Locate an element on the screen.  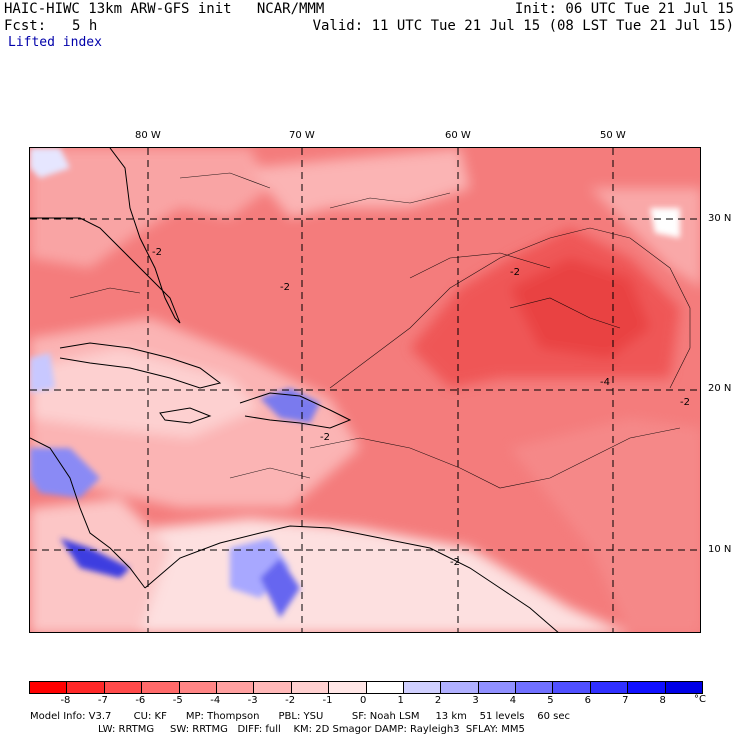
colorbar-tick-label: 7 is located at coordinates (625, 700).